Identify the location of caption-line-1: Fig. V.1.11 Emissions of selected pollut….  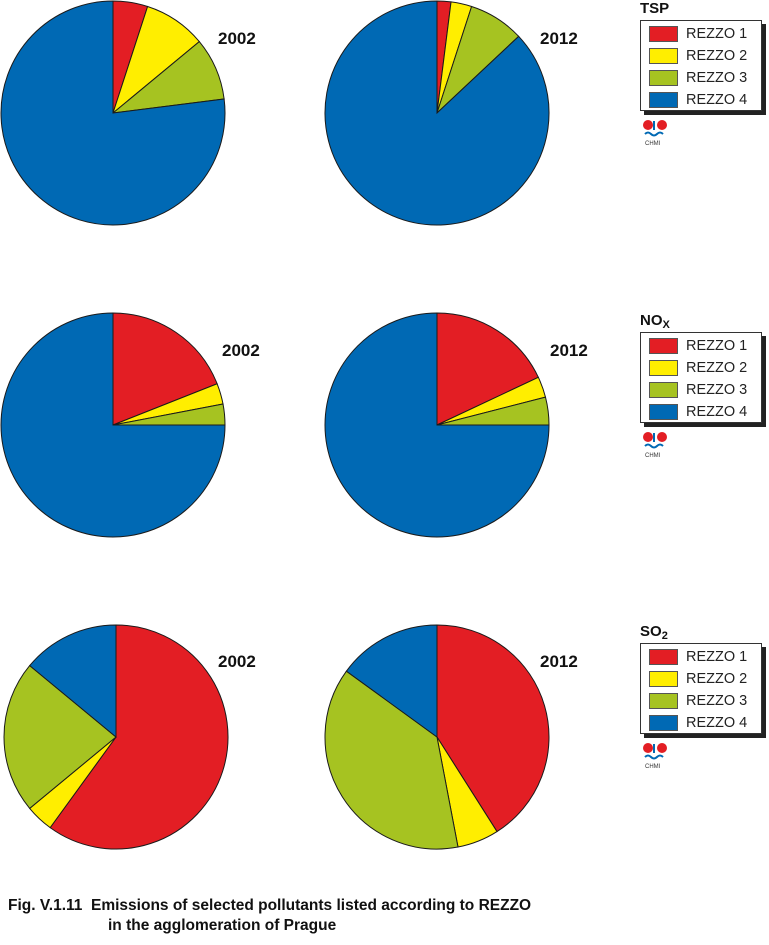
(270, 905).